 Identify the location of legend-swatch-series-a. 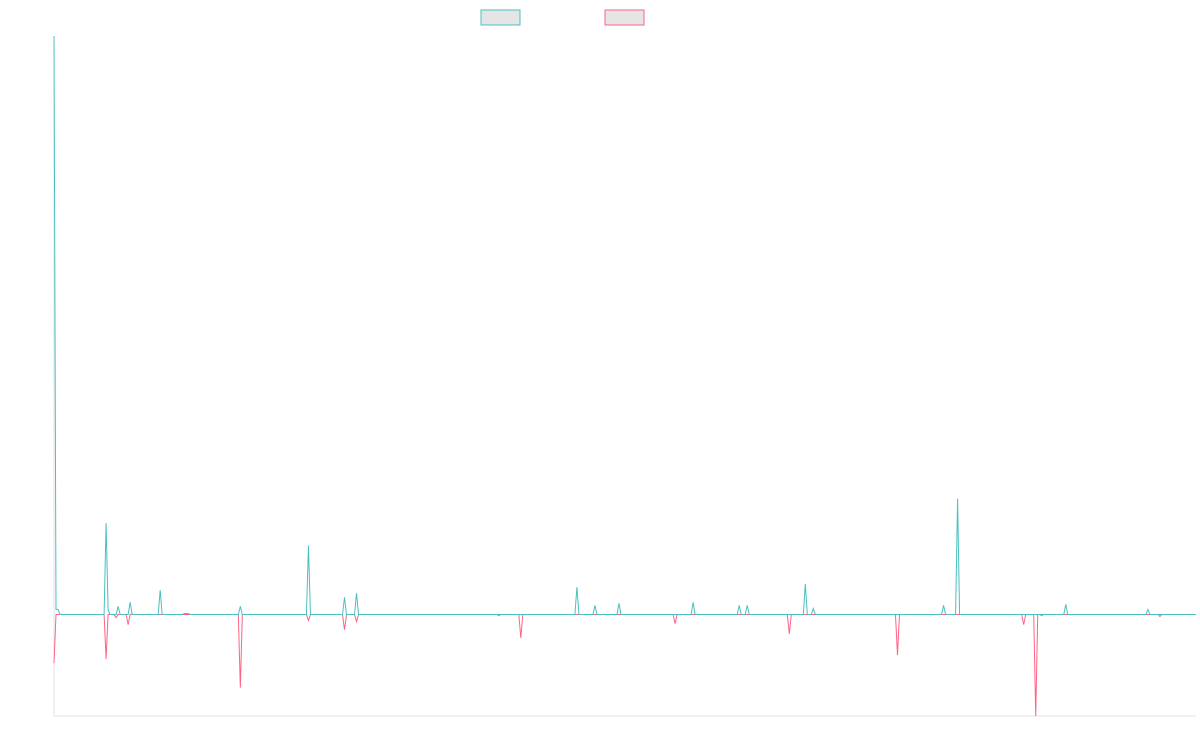
(500, 17).